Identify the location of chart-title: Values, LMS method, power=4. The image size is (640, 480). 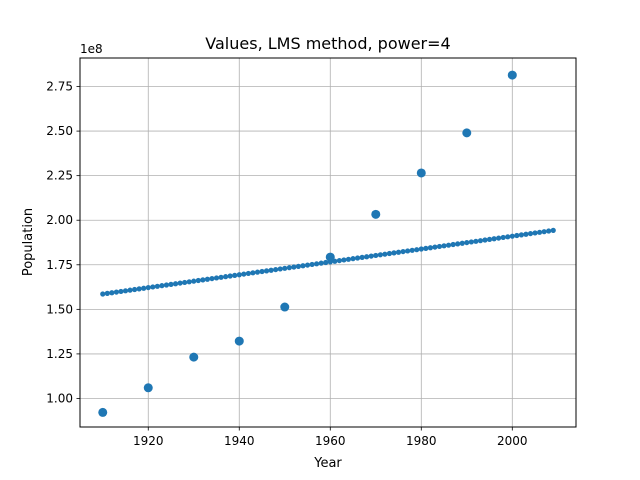
(327, 43).